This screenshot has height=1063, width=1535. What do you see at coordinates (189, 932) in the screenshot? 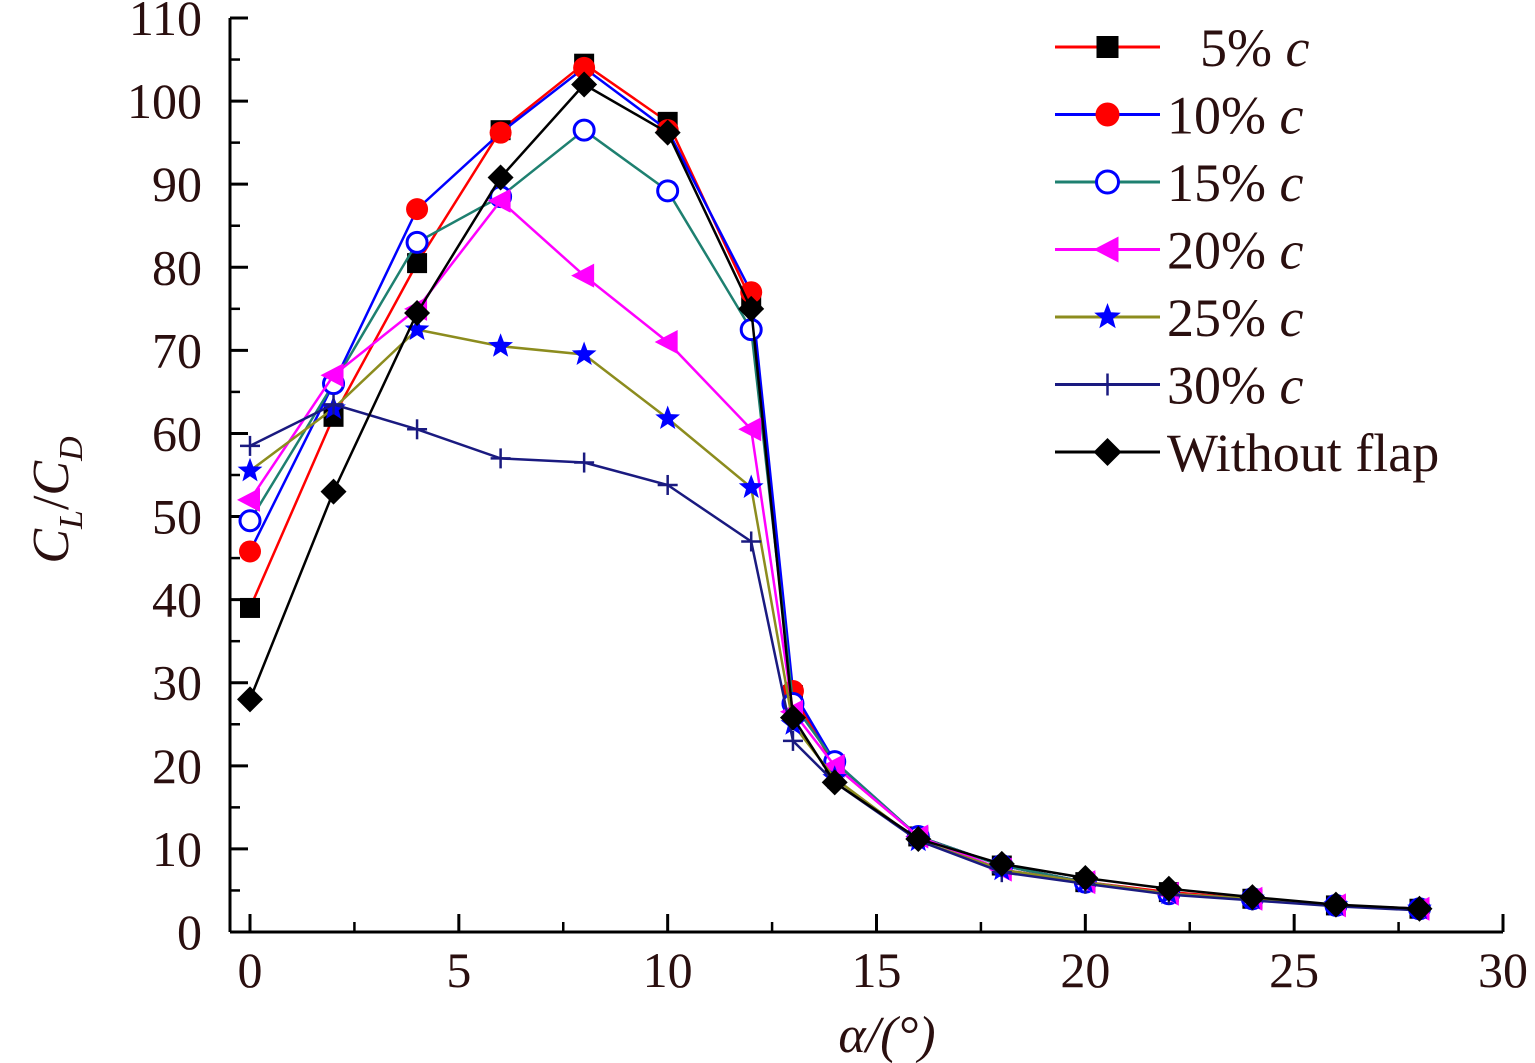
I see `y-tick-label: 0` at bounding box center [189, 932].